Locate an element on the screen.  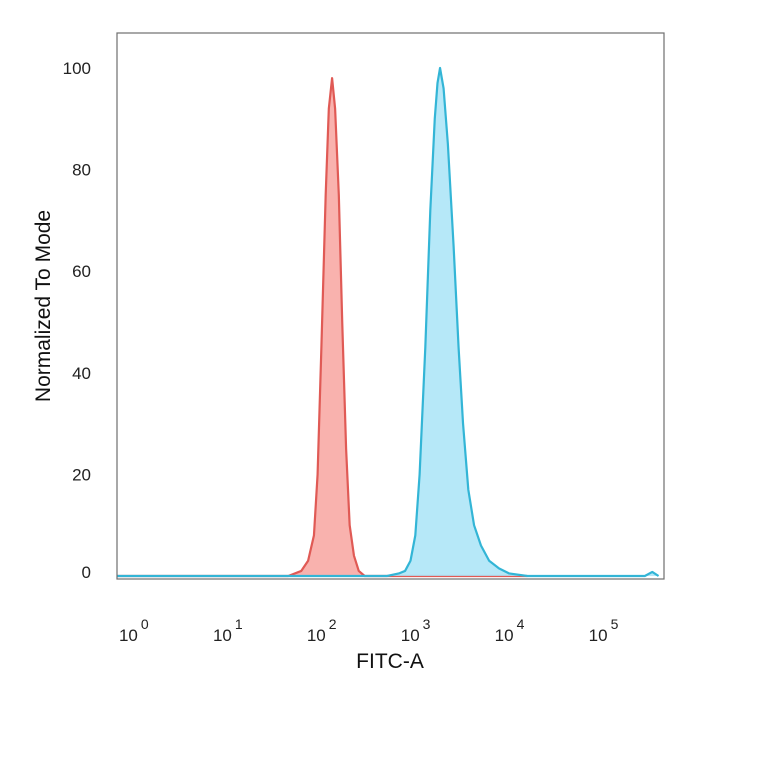
y-tick-label: 60 is located at coordinates (81, 271).